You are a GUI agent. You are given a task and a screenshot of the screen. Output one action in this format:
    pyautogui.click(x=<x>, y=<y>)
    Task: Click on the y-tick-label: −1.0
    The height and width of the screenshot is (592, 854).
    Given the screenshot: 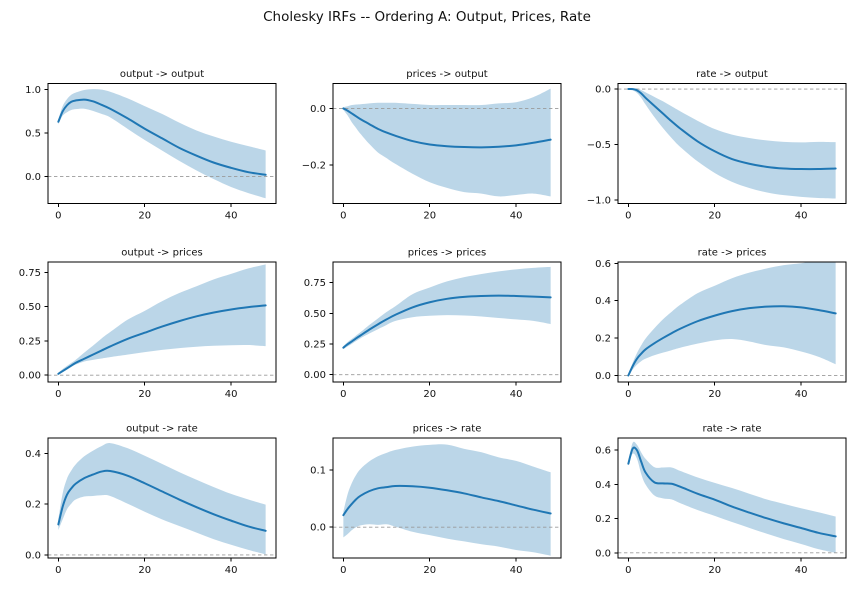 What is the action you would take?
    pyautogui.click(x=599, y=201)
    